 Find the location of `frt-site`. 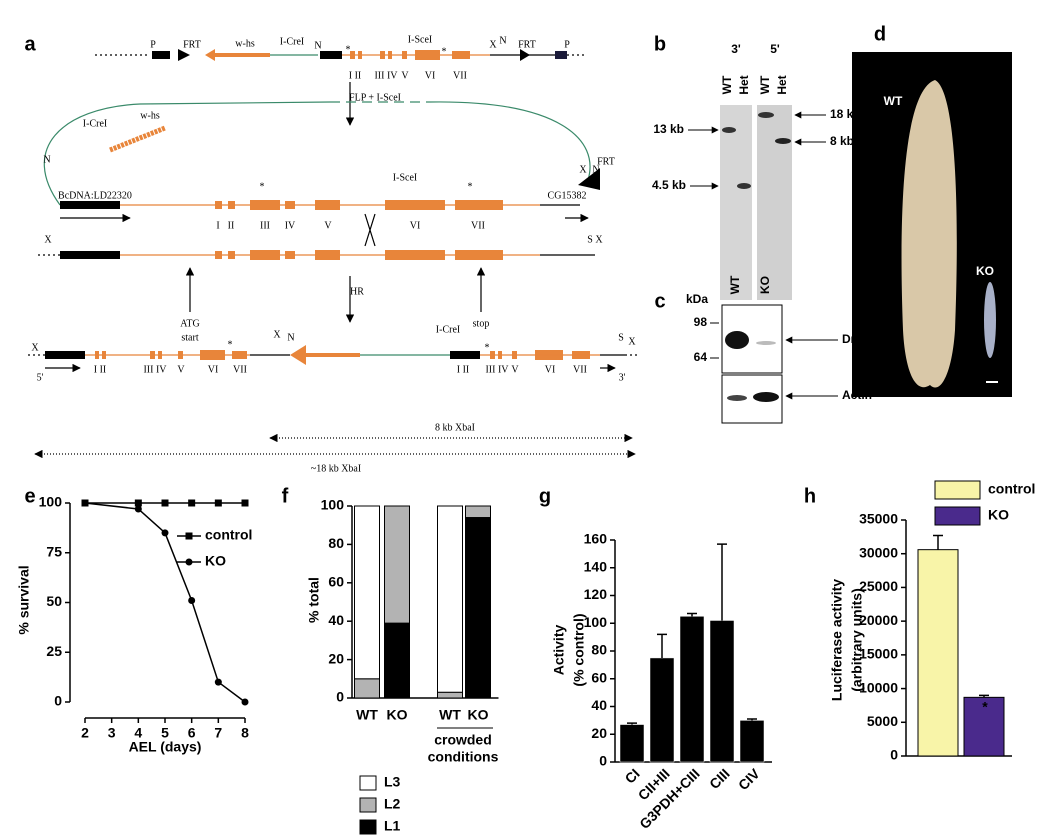

frt-site is located at coordinates (184, 55).